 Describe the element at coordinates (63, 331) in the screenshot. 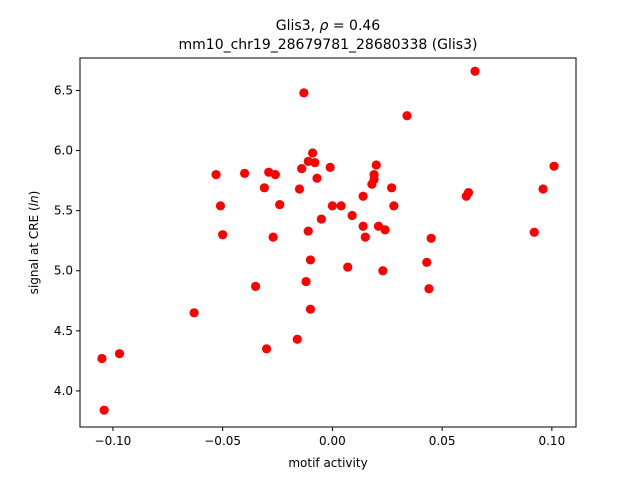

I see `y-tick-label: 4.5` at that location.